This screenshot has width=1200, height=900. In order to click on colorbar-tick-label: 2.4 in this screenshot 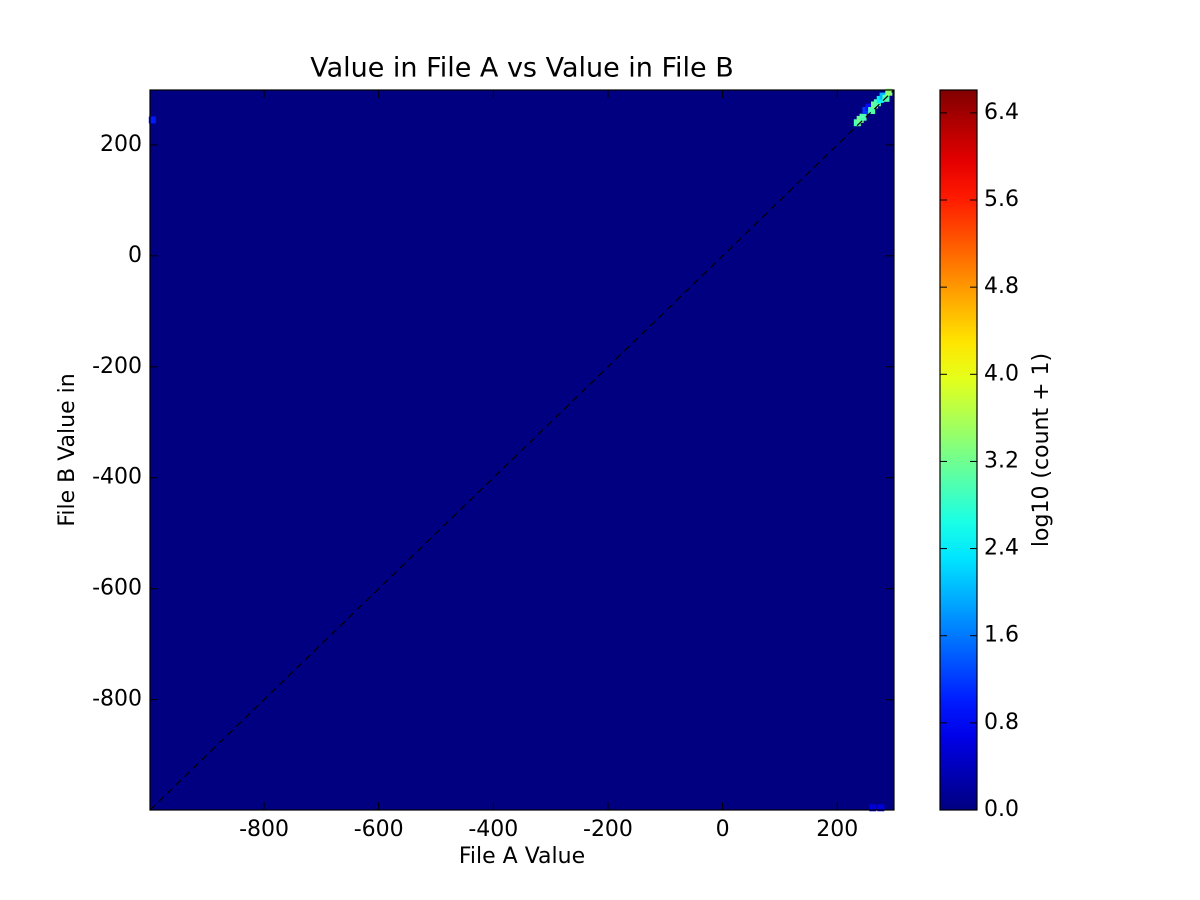, I will do `click(1001, 548)`.